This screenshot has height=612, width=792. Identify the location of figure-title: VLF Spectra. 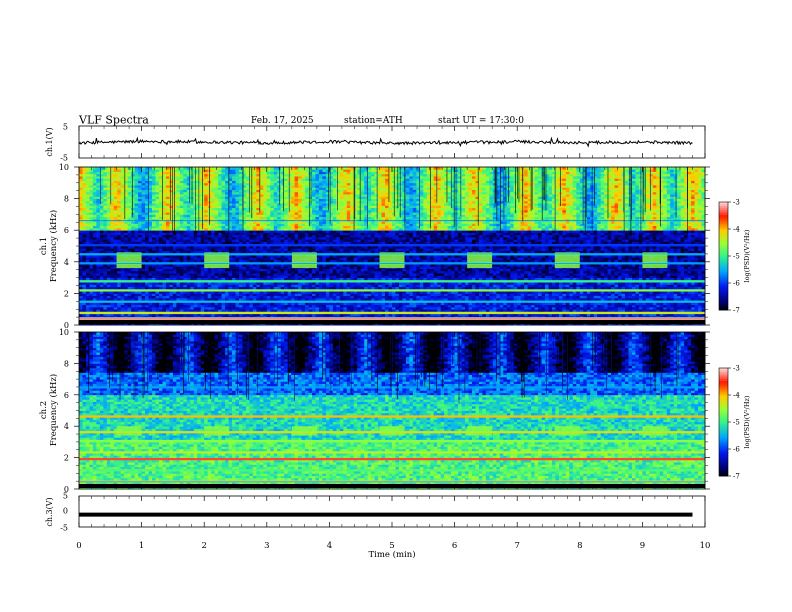
(113, 120).